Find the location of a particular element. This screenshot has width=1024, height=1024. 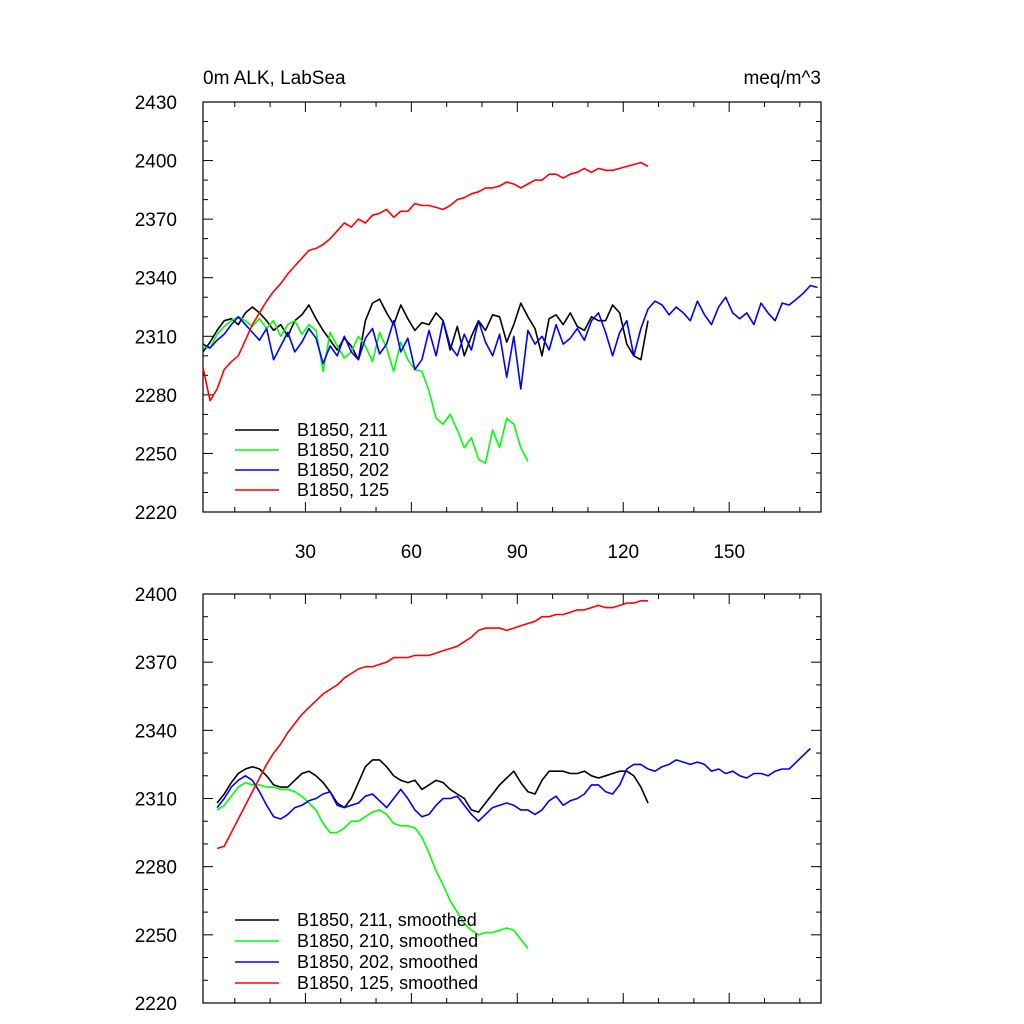

legend-label: B1850, 125 is located at coordinates (343, 490).